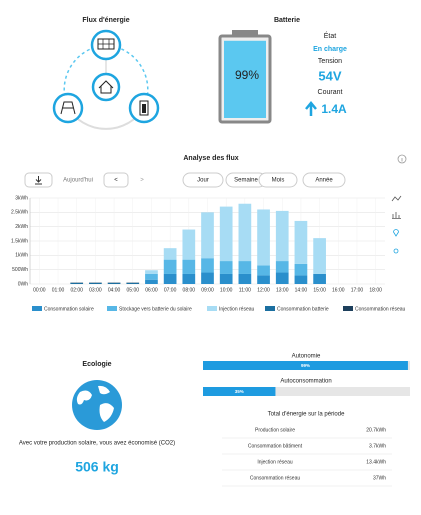 This screenshot has height=515, width=421. What do you see at coordinates (311, 108) in the screenshot?
I see `current-arrow` at bounding box center [311, 108].